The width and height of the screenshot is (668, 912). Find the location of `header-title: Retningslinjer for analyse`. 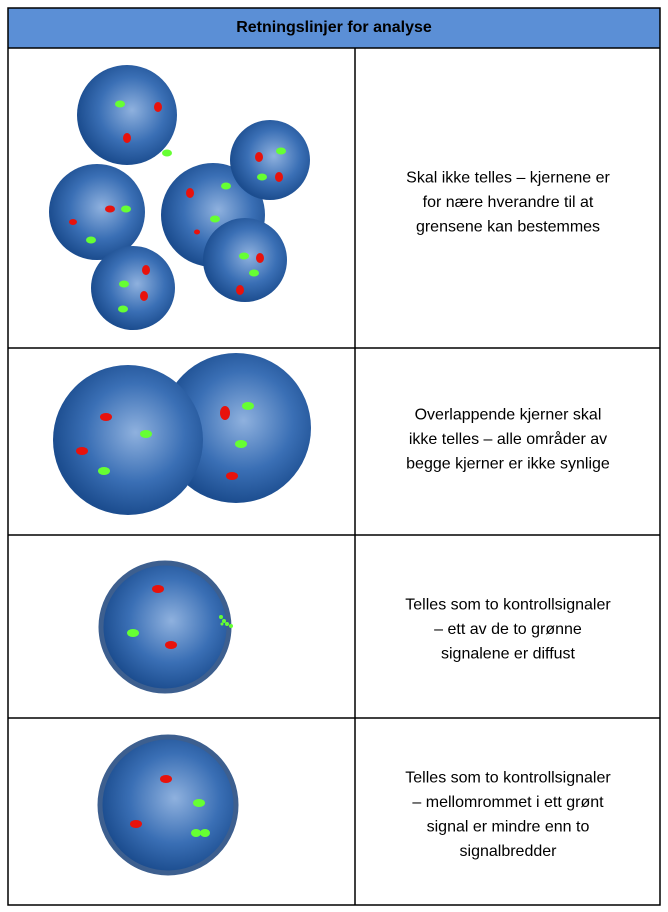

header-title: Retningslinjer for analyse is located at coordinates (334, 27).